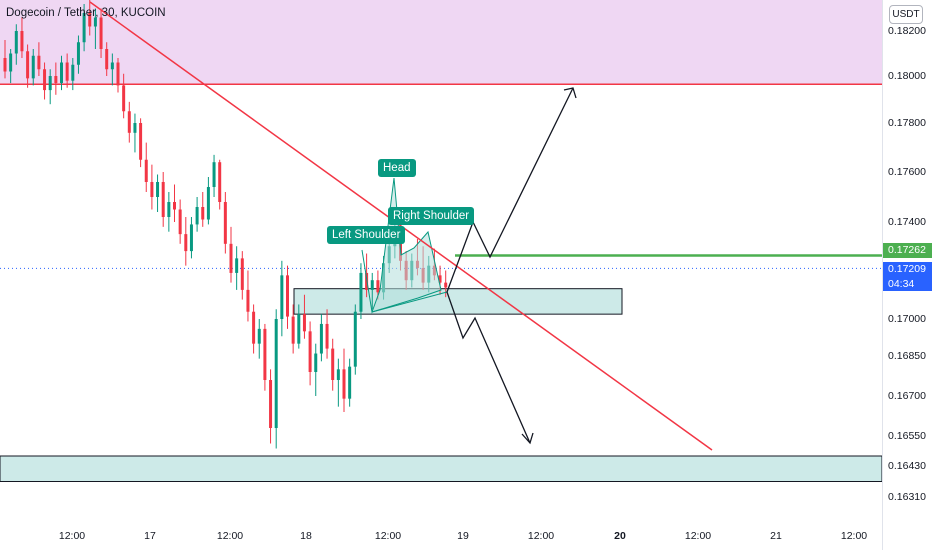 The height and width of the screenshot is (550, 932). Describe the element at coordinates (907, 276) in the screenshot. I see `current-price-tag: 0.17209 04:34` at that location.